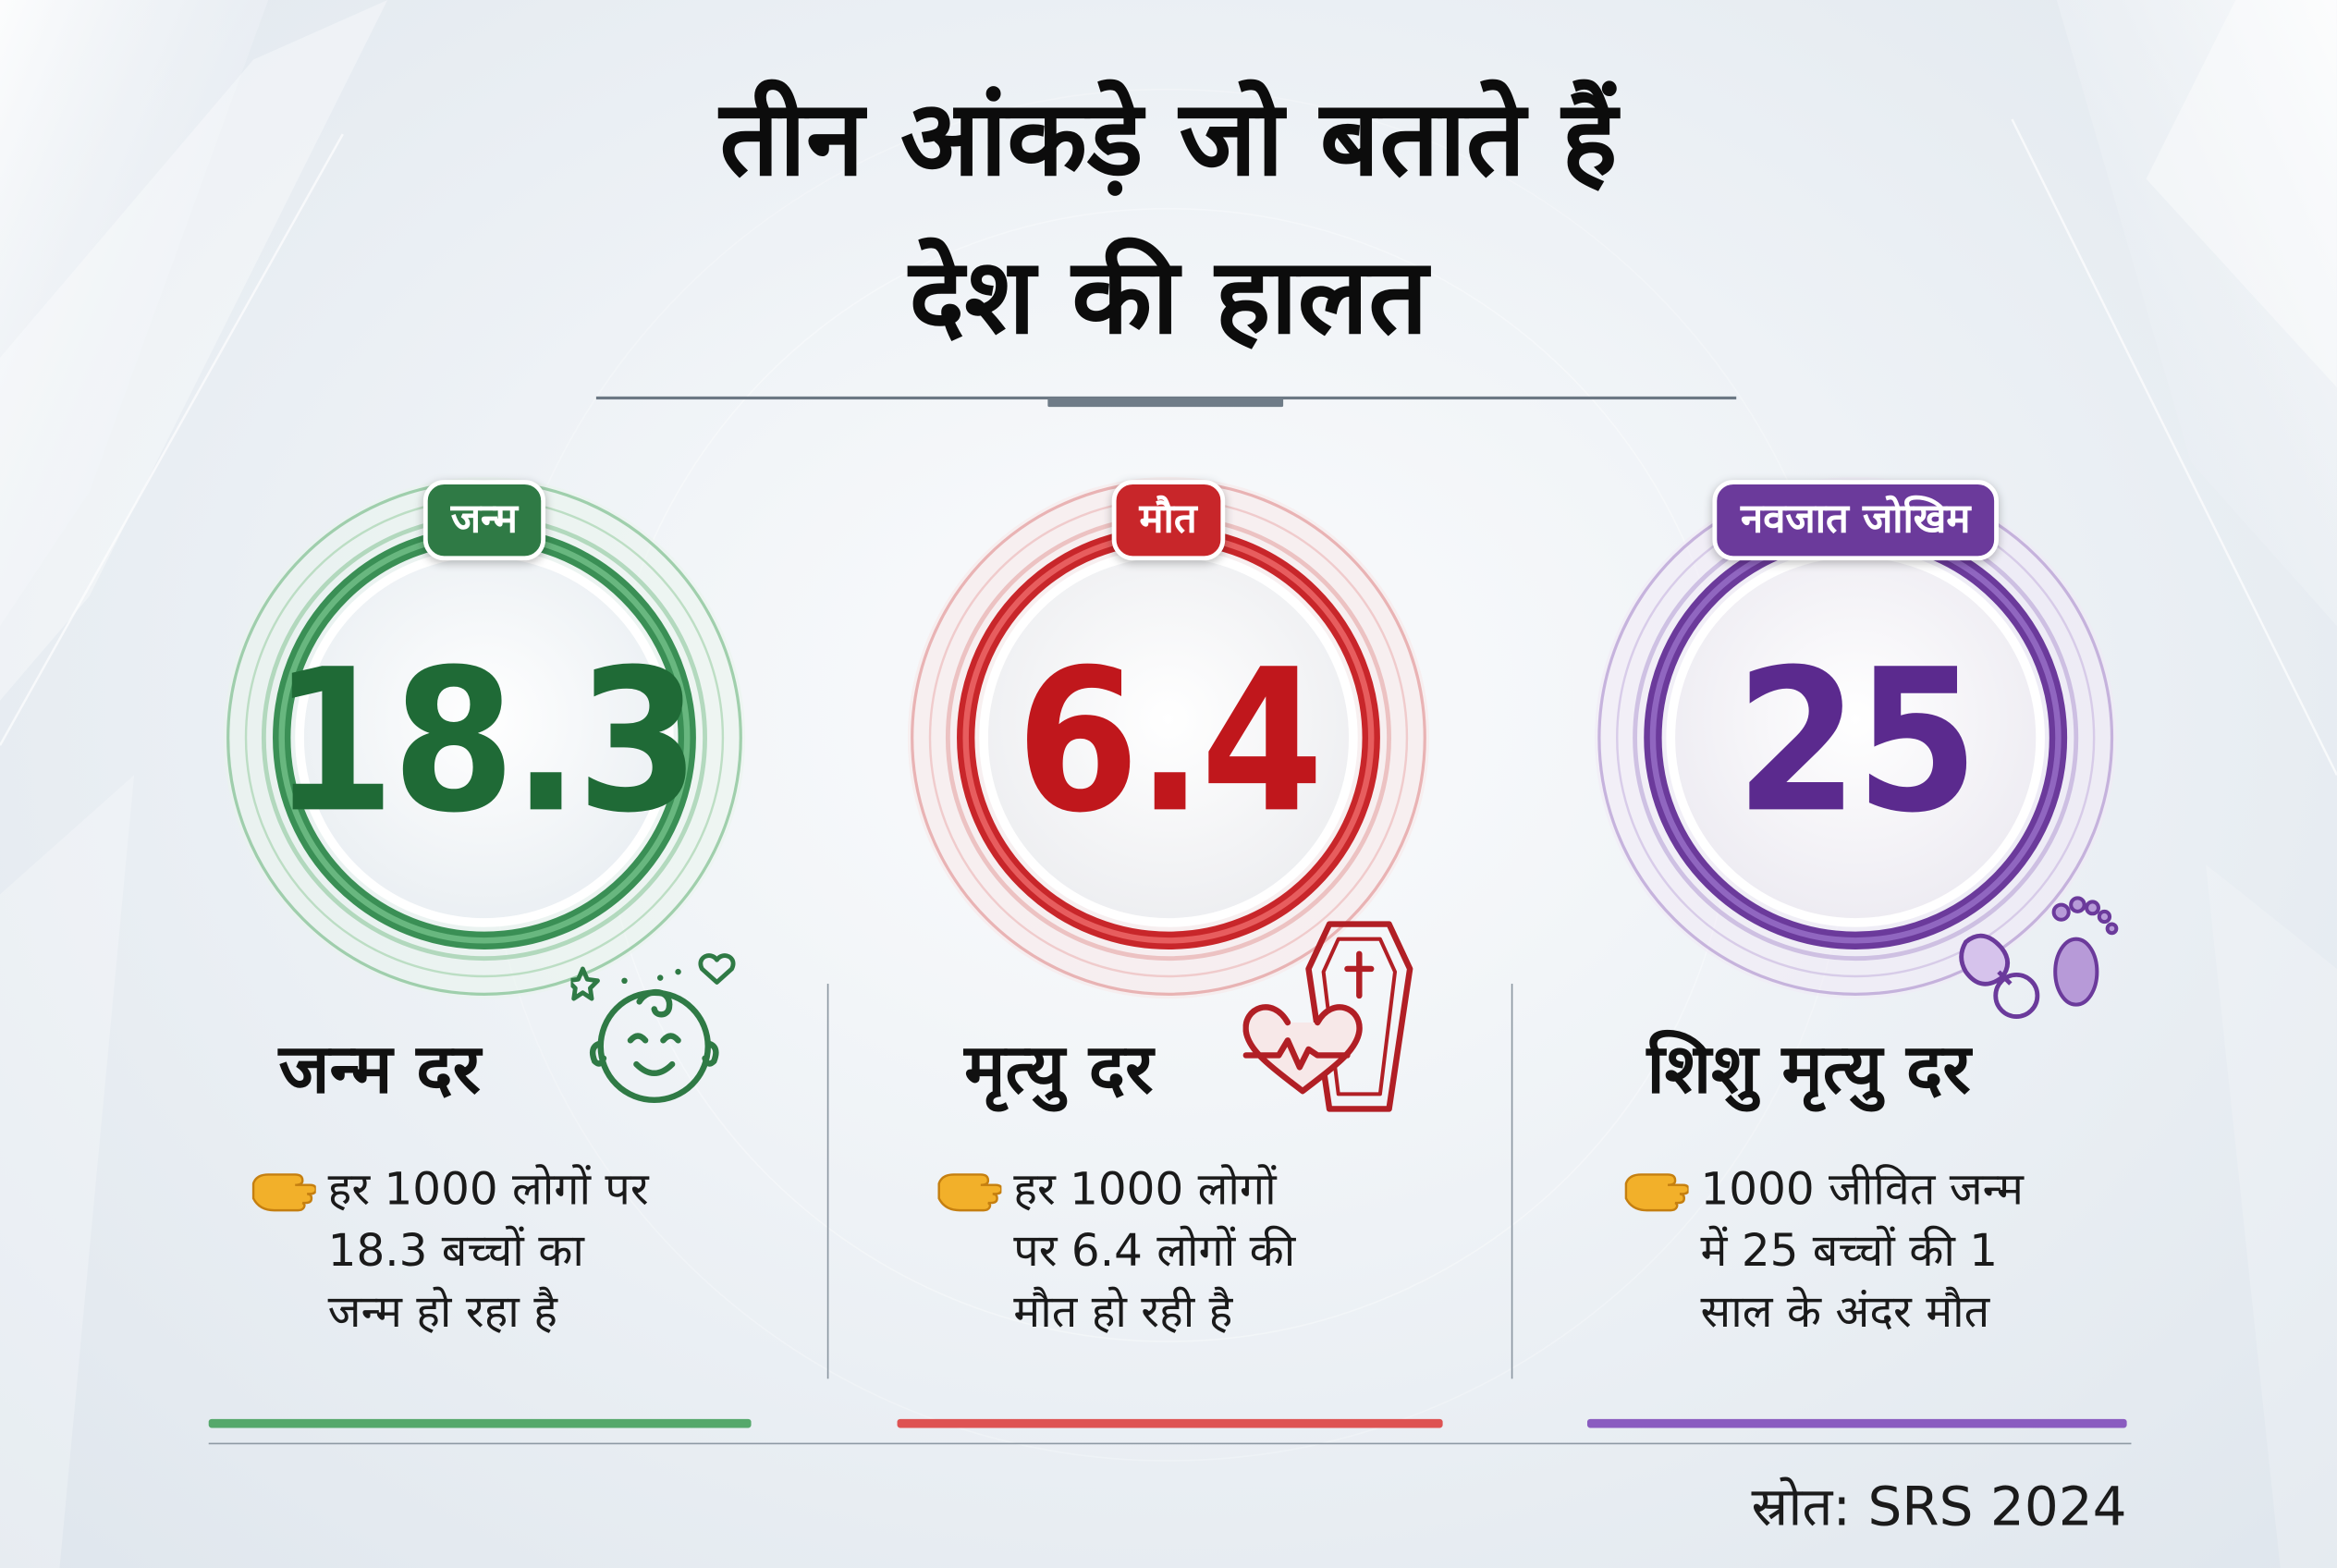 The width and height of the screenshot is (2337, 1568). Describe the element at coordinates (480, 1423) in the screenshot. I see `birth-rate-underline` at that location.